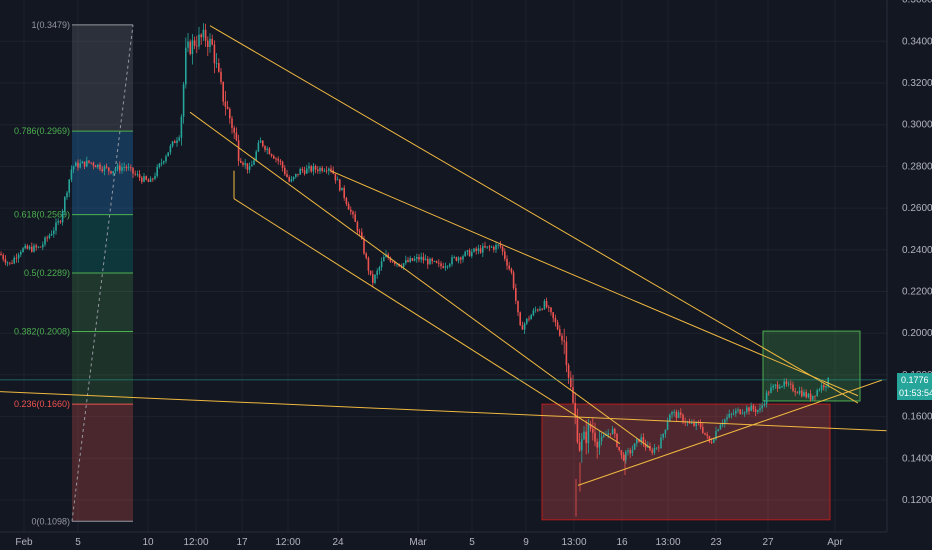 The image size is (932, 550). I want to click on rectangle-drawings, so click(701, 425).